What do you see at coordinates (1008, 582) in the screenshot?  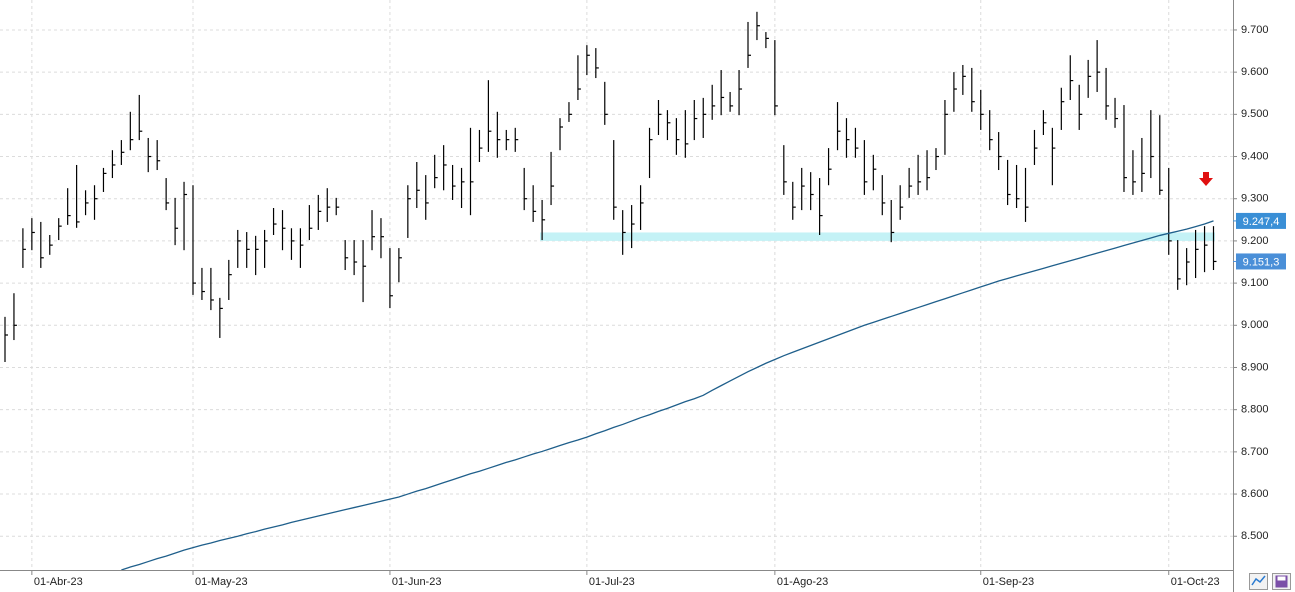 I see `x-tick-label: 01-Sep-23` at bounding box center [1008, 582].